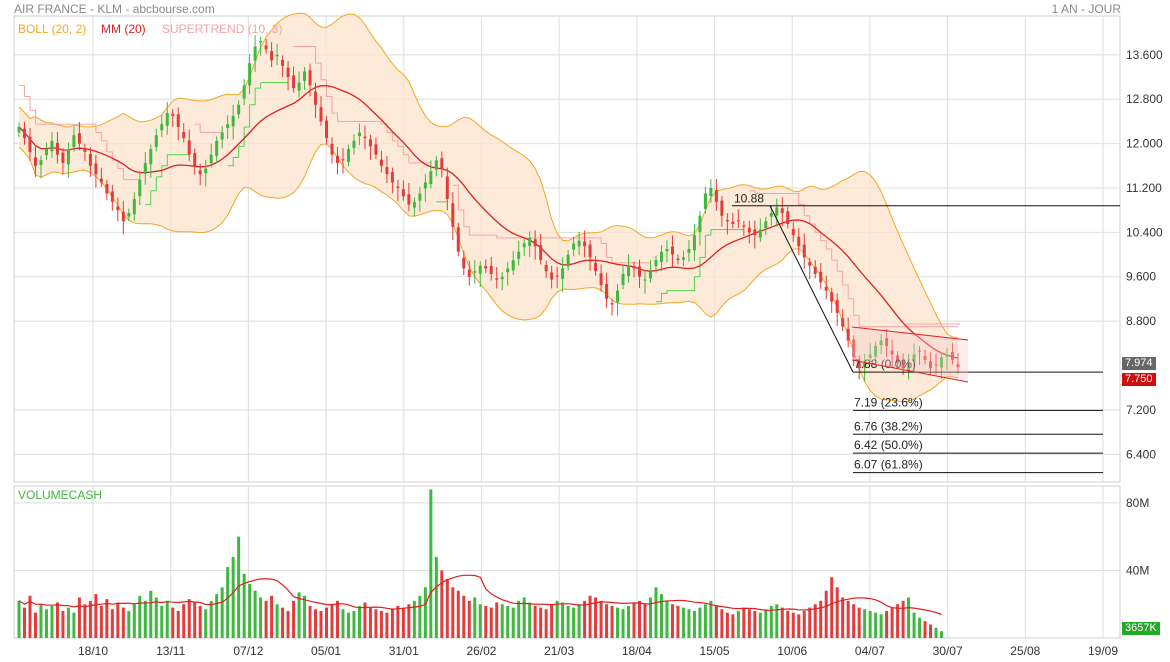 The width and height of the screenshot is (1170, 662). What do you see at coordinates (222, 29) in the screenshot?
I see `legend-supertrend: SUPERTREND (10, 3)` at bounding box center [222, 29].